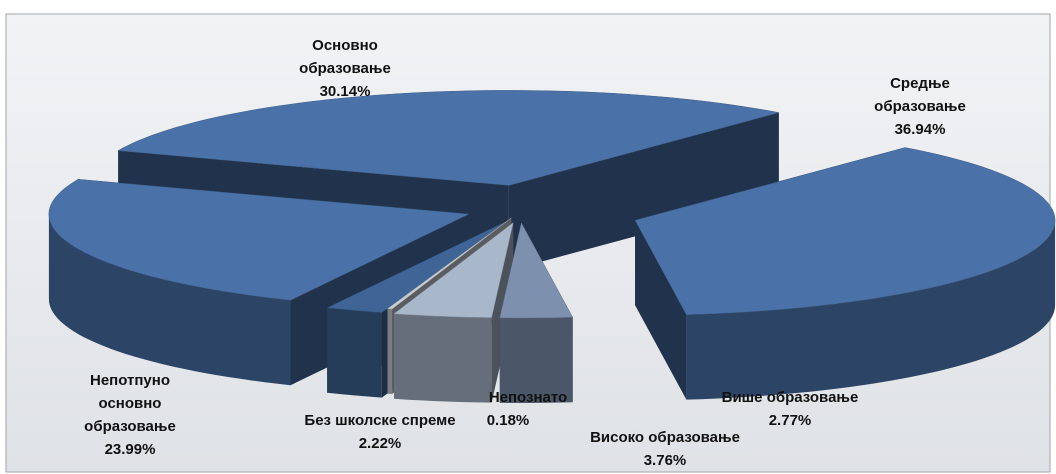 The height and width of the screenshot is (474, 1056). Describe the element at coordinates (130, 449) in the screenshot. I see `value-label: 23.99%` at that location.